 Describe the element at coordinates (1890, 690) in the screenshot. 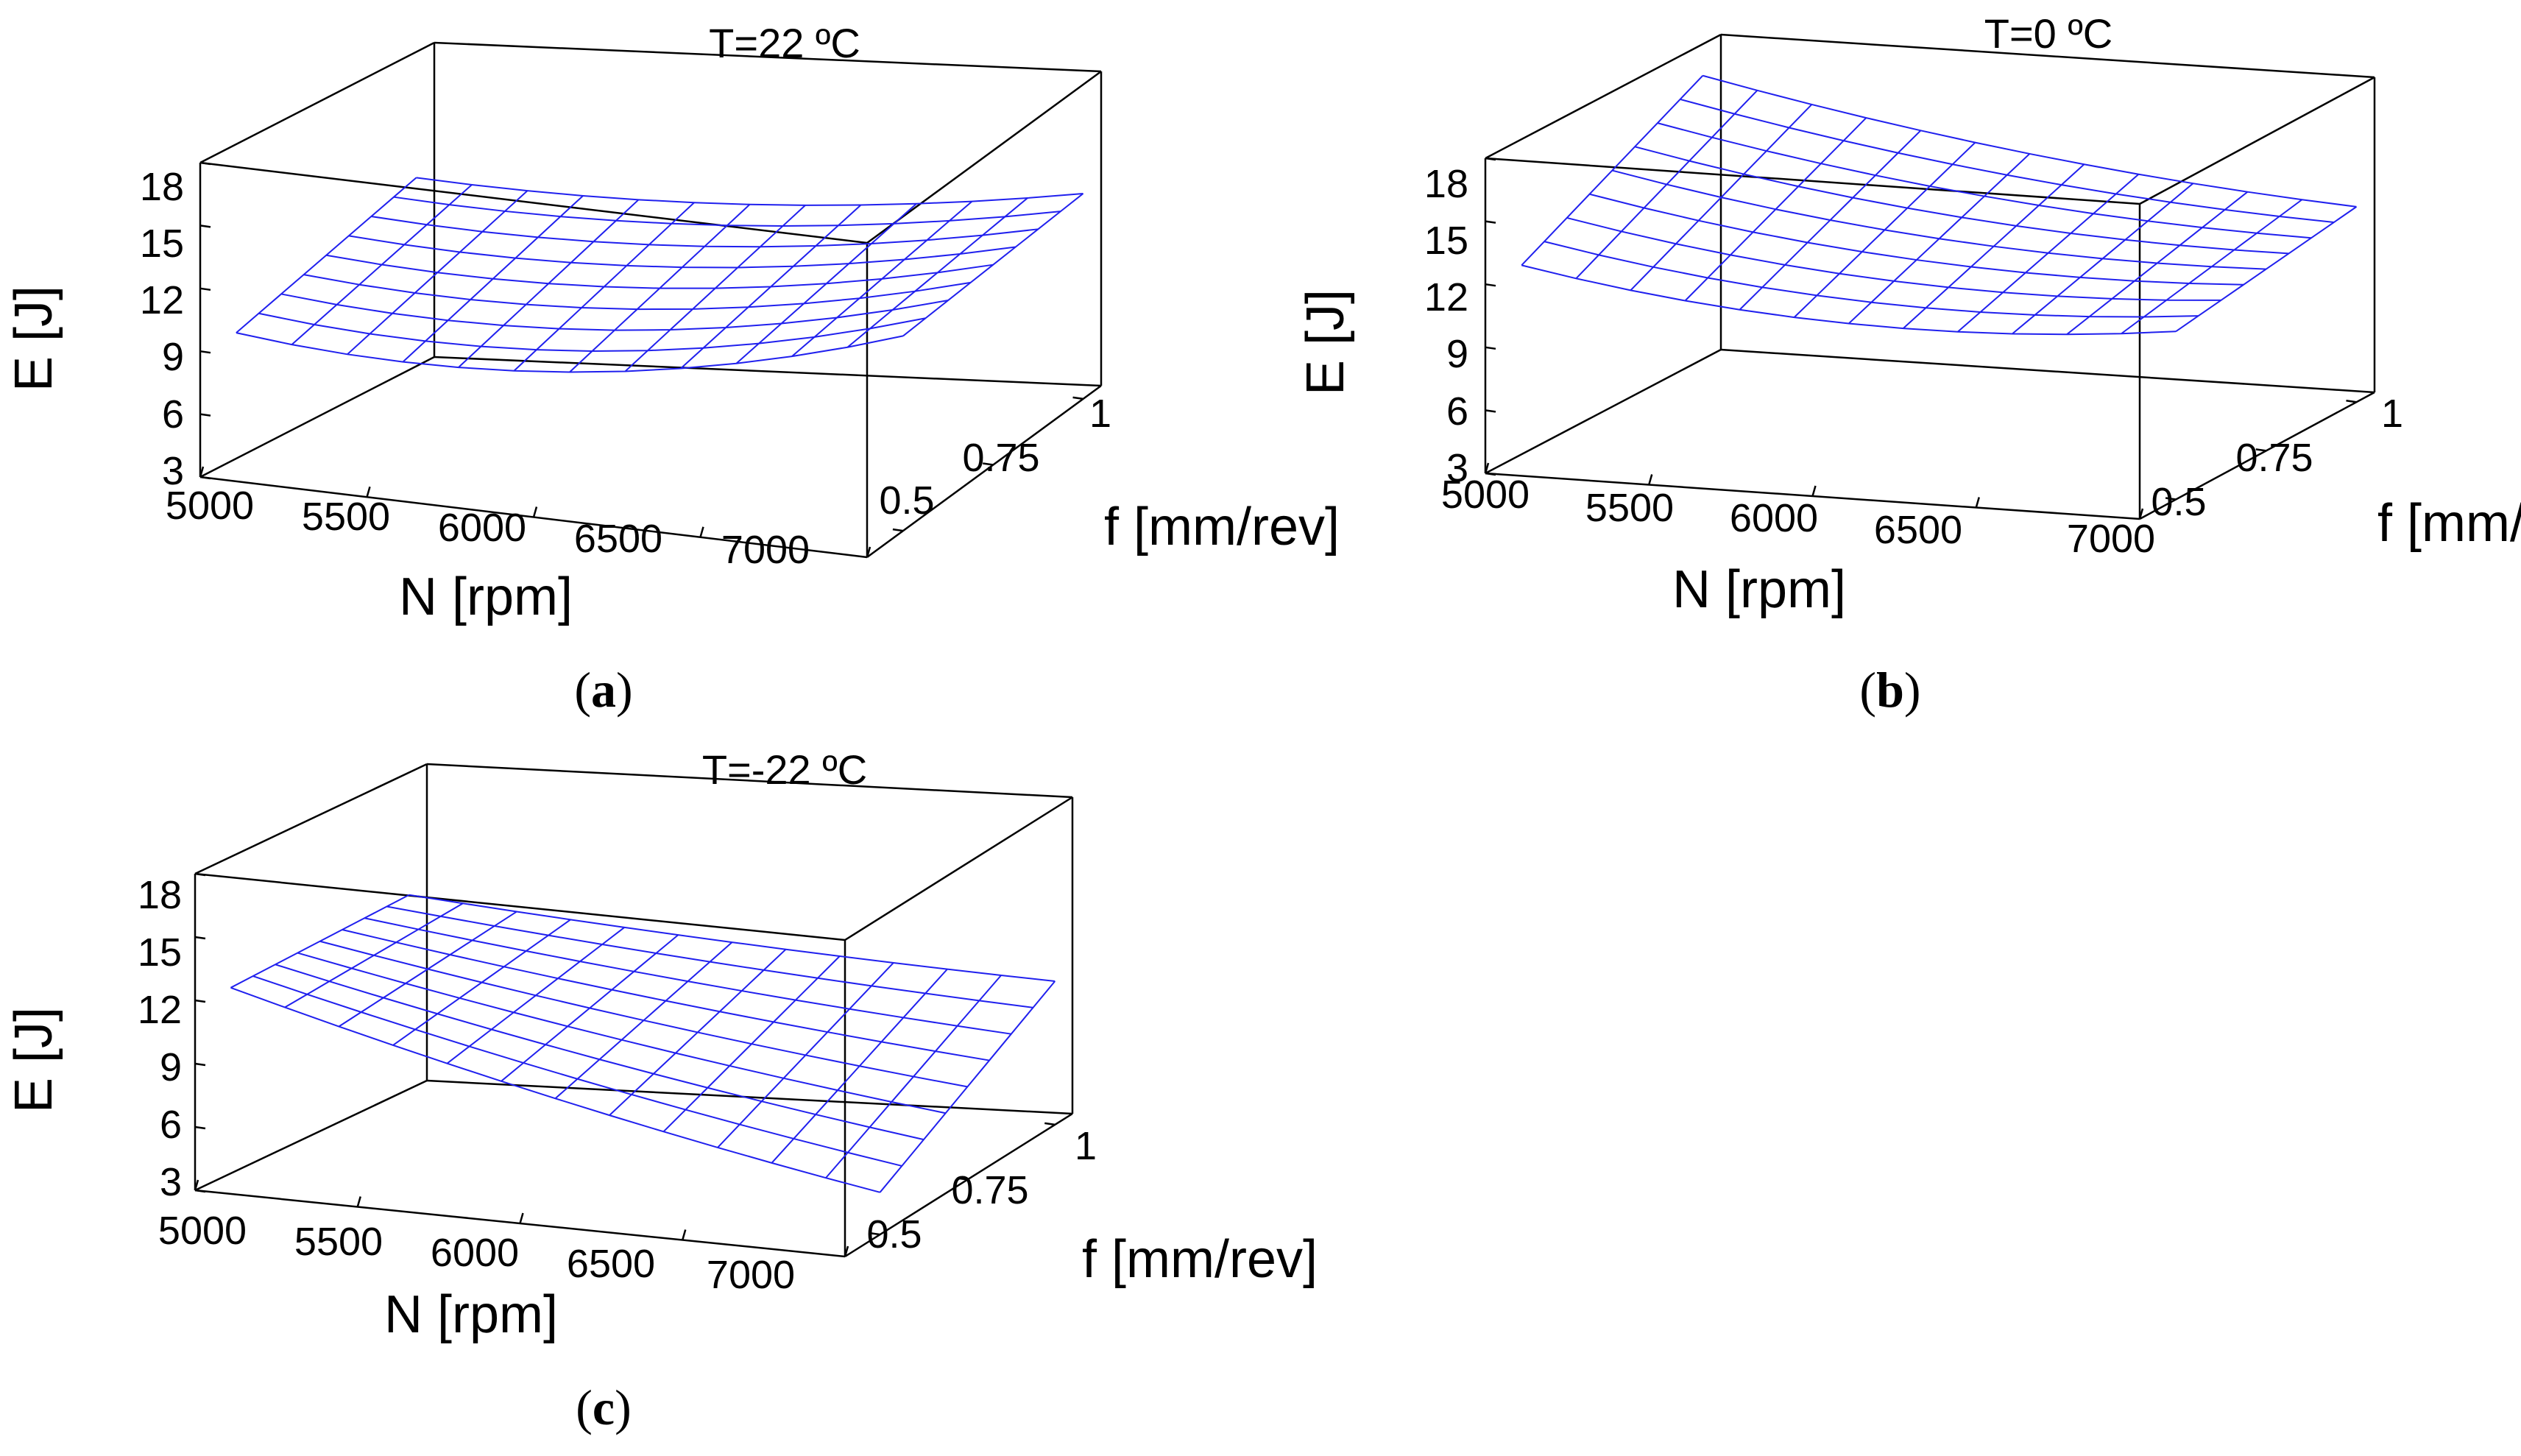

I see `panel-label: (b)` at that location.